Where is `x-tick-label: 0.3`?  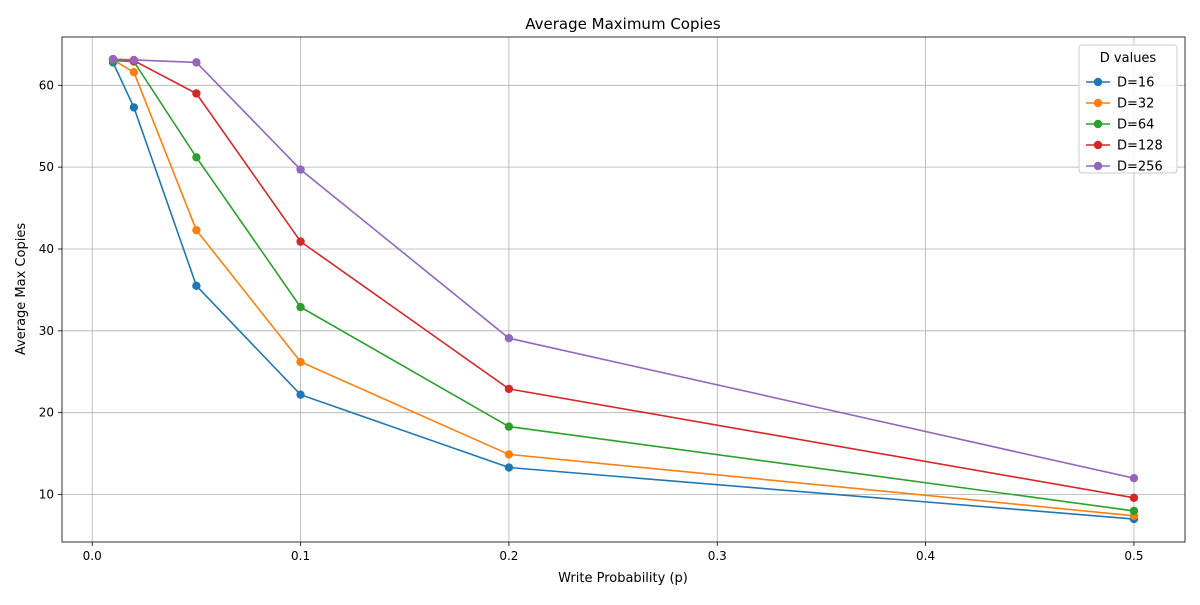 x-tick-label: 0.3 is located at coordinates (717, 556).